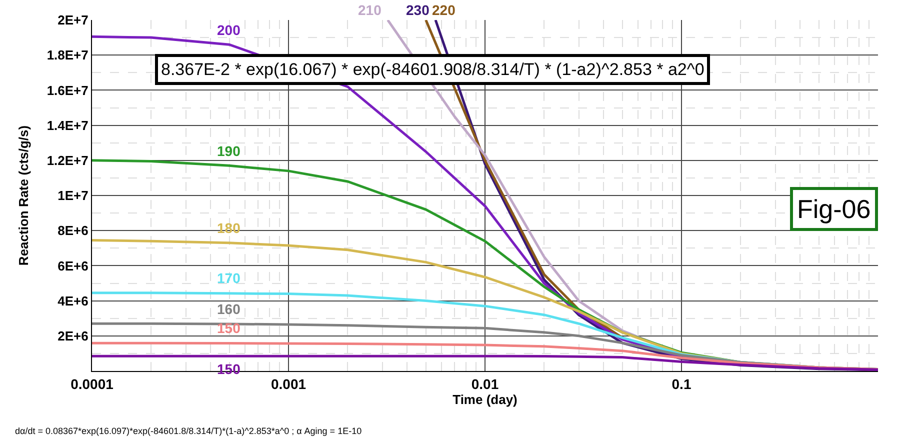 Image resolution: width=908 pixels, height=443 pixels. What do you see at coordinates (682, 384) in the screenshot?
I see `x-tick-label: 0.1` at bounding box center [682, 384].